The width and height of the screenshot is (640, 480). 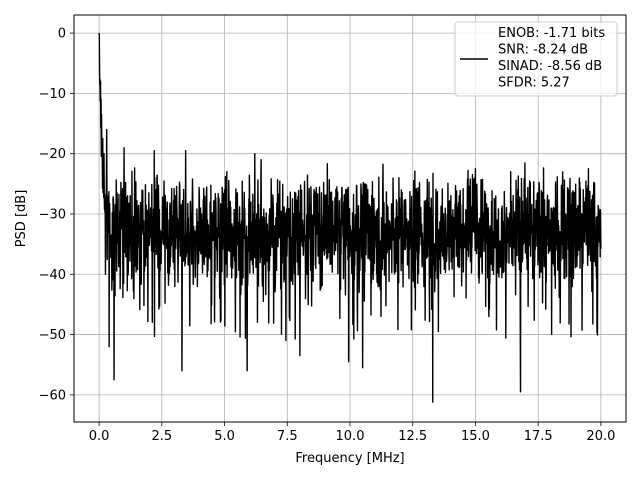 What do you see at coordinates (600, 436) in the screenshot?
I see `x-tick-label: 20.0` at bounding box center [600, 436].